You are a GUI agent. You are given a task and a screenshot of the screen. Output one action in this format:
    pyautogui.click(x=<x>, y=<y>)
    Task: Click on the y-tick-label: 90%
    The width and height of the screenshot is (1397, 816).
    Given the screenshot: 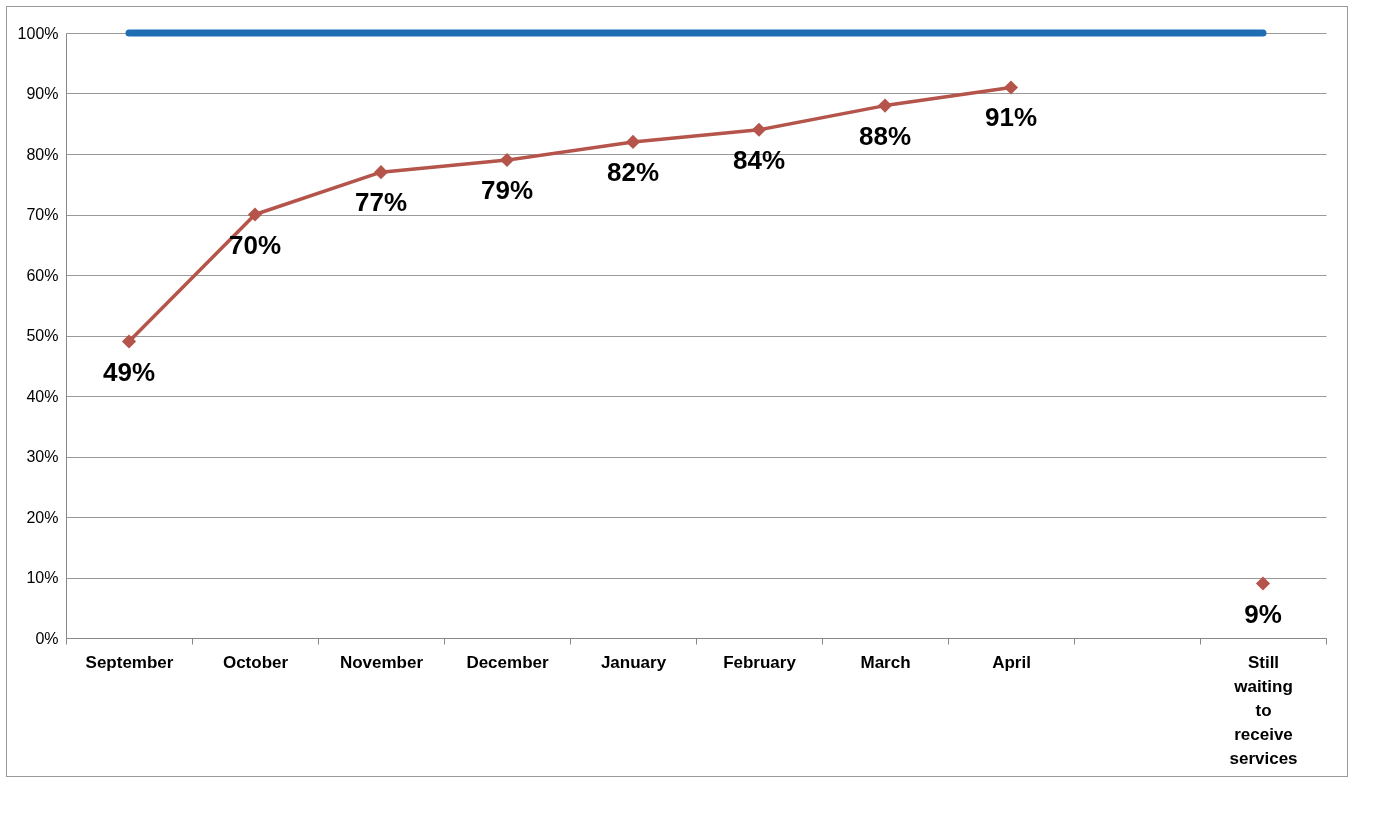 What is the action you would take?
    pyautogui.click(x=42, y=93)
    